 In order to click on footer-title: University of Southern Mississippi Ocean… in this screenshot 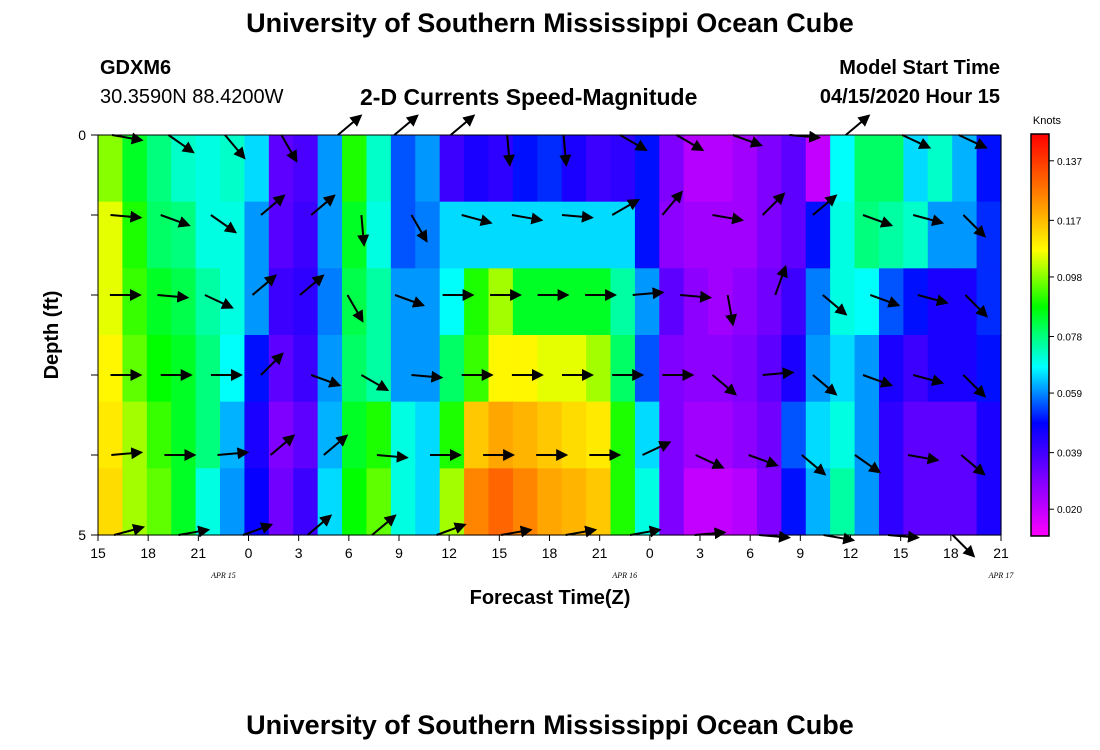, I will do `click(550, 725)`.